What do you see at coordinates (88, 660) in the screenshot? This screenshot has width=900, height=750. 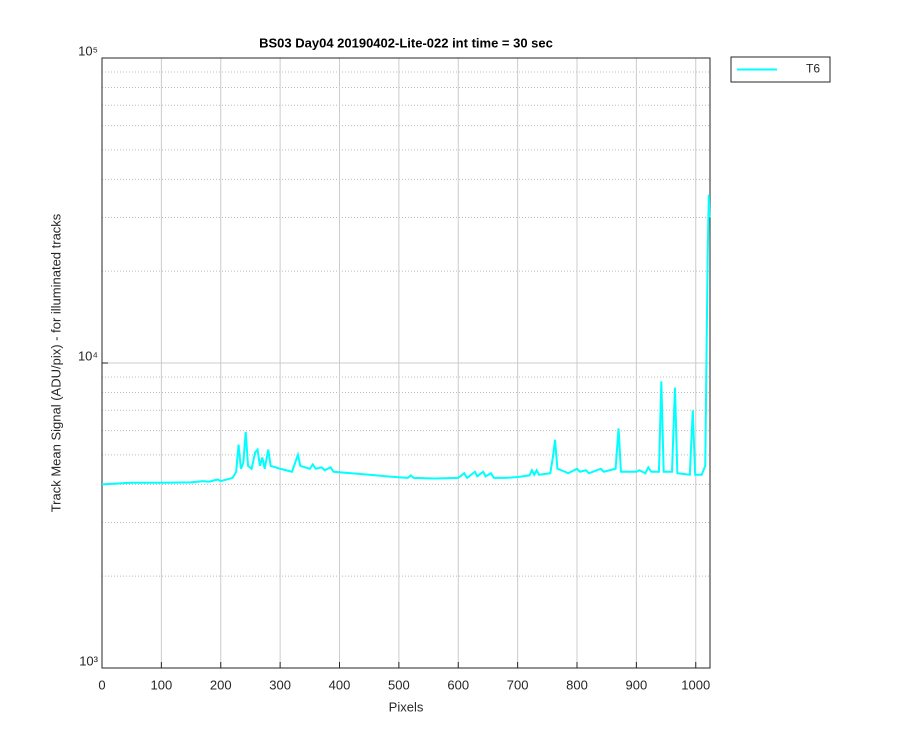 I see `y-tick-label: 10³` at bounding box center [88, 660].